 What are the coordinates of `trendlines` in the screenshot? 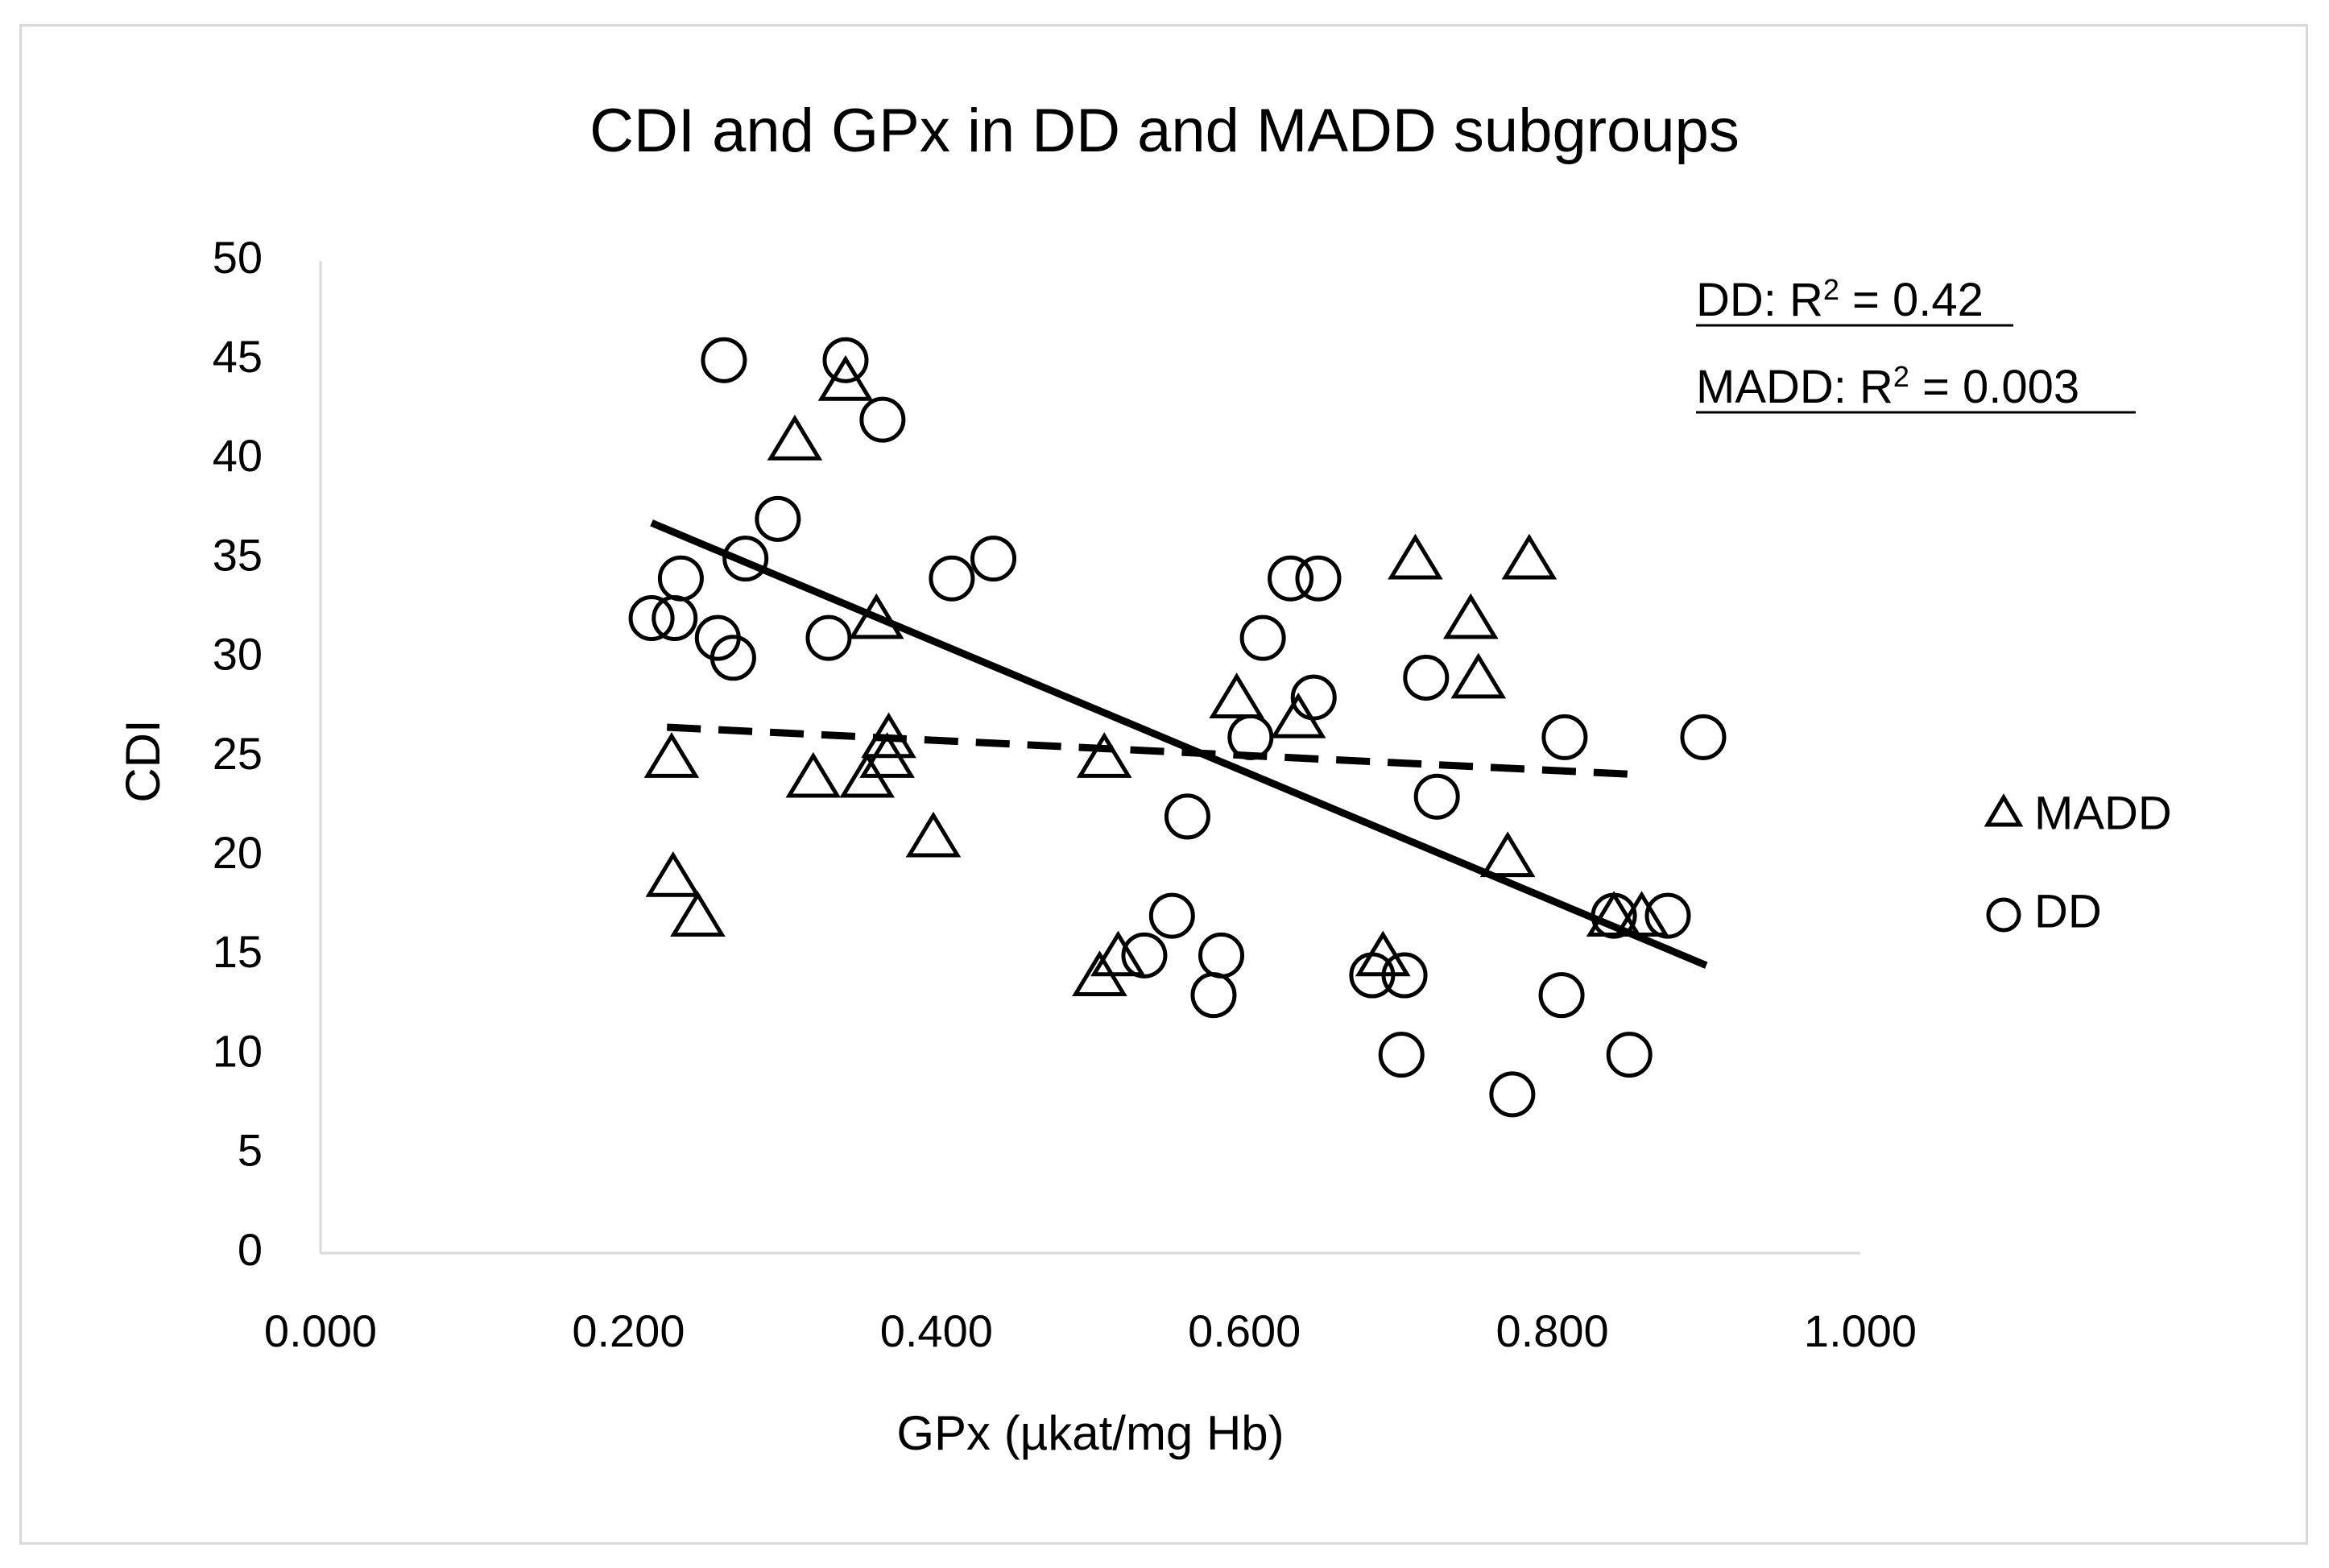 It's located at (1179, 744).